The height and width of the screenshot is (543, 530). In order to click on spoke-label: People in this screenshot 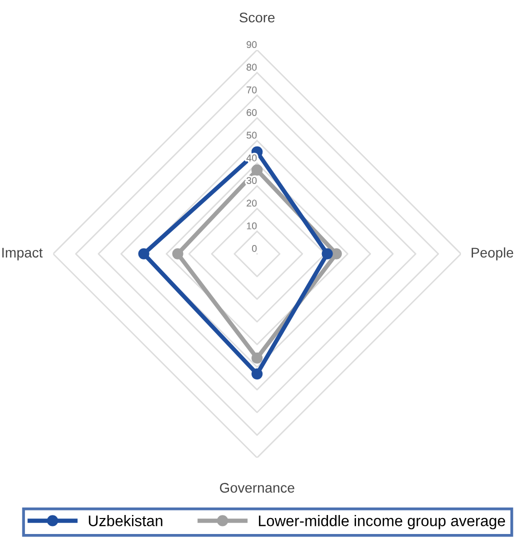, I will do `click(493, 253)`.